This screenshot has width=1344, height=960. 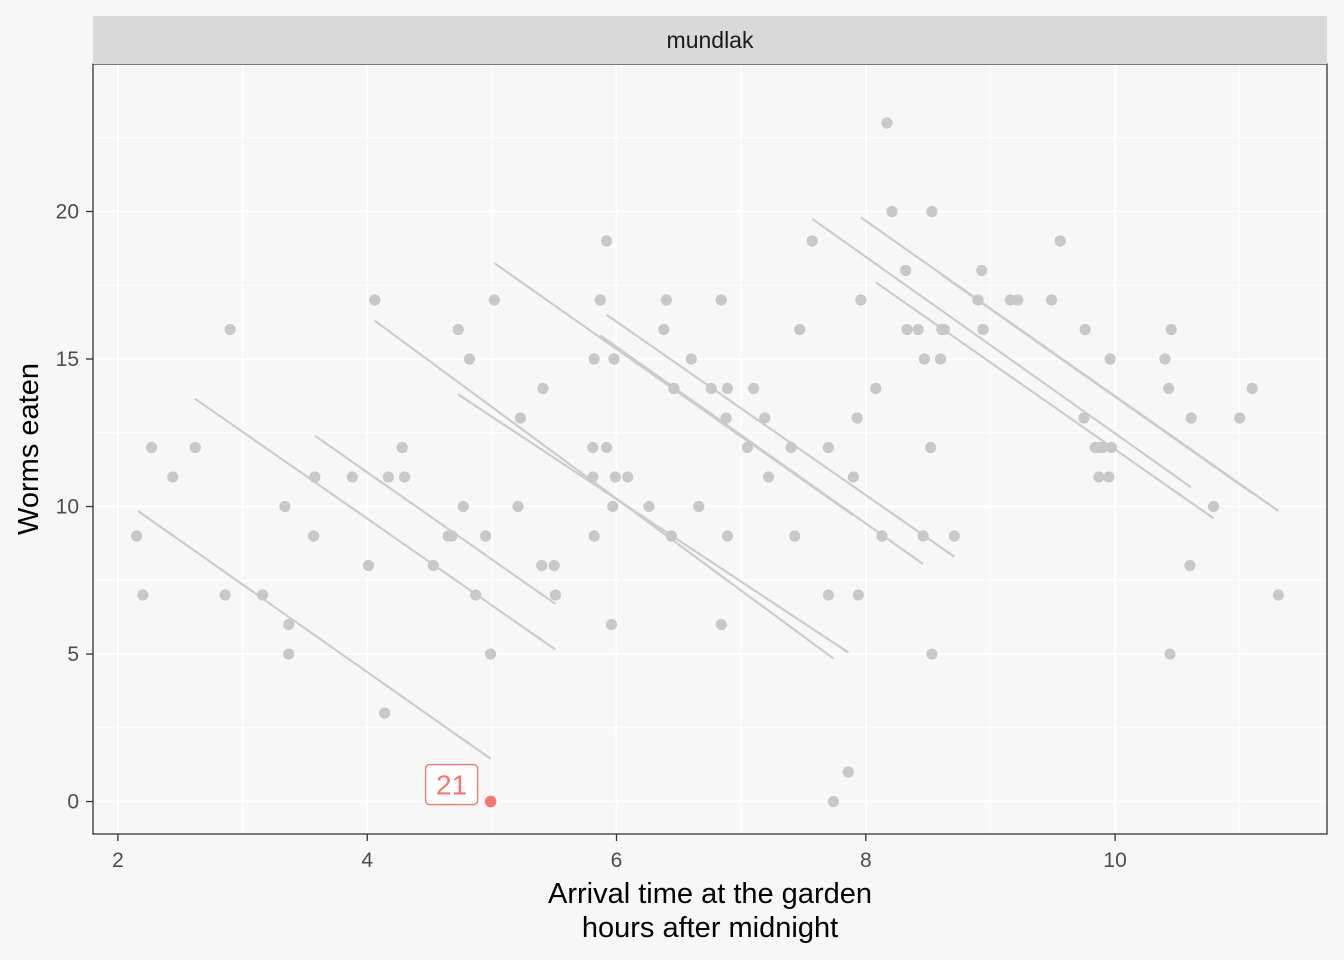 I want to click on y-axis-title: Worms eaten, so click(x=29, y=449).